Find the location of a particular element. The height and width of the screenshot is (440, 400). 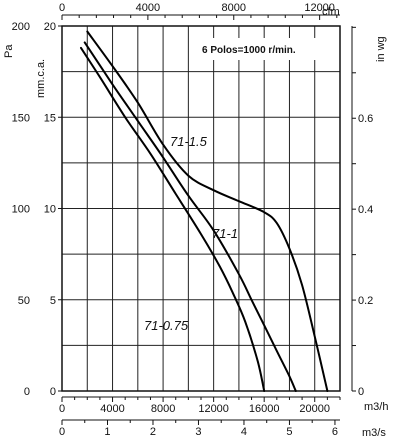

m3s-tick-label: 4 is located at coordinates (244, 432).